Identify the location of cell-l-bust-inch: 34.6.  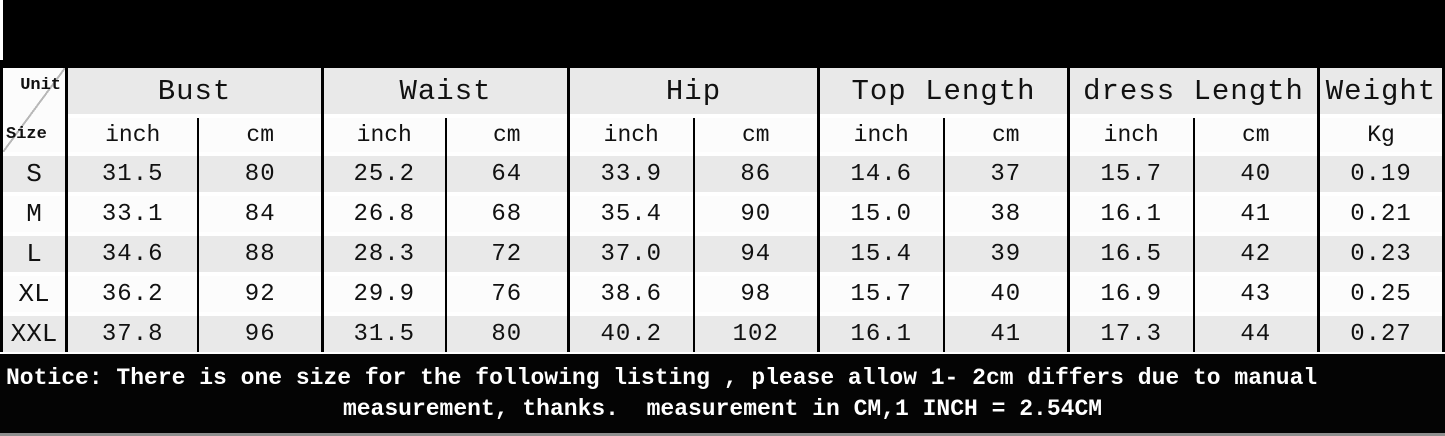
(133, 254).